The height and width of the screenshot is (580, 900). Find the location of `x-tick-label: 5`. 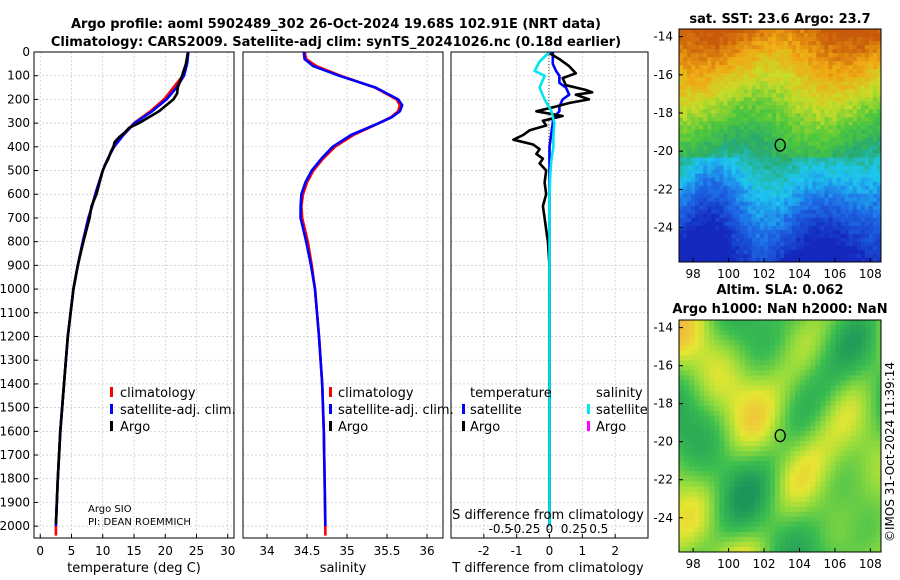

x-tick-label: 5 is located at coordinates (72, 551).